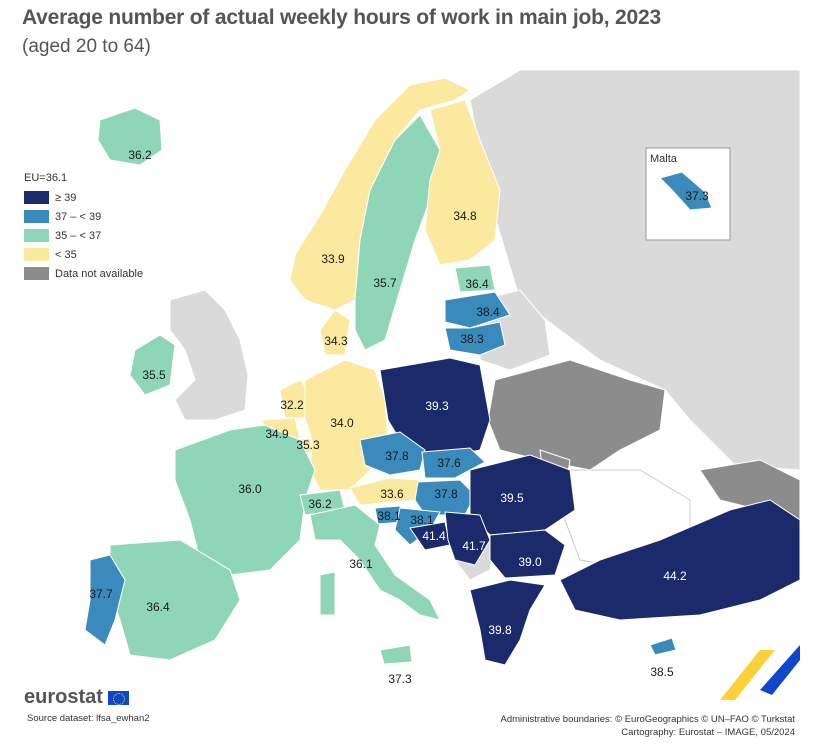 Image resolution: width=823 pixels, height=750 pixels. I want to click on cyprus-region, so click(663, 646).